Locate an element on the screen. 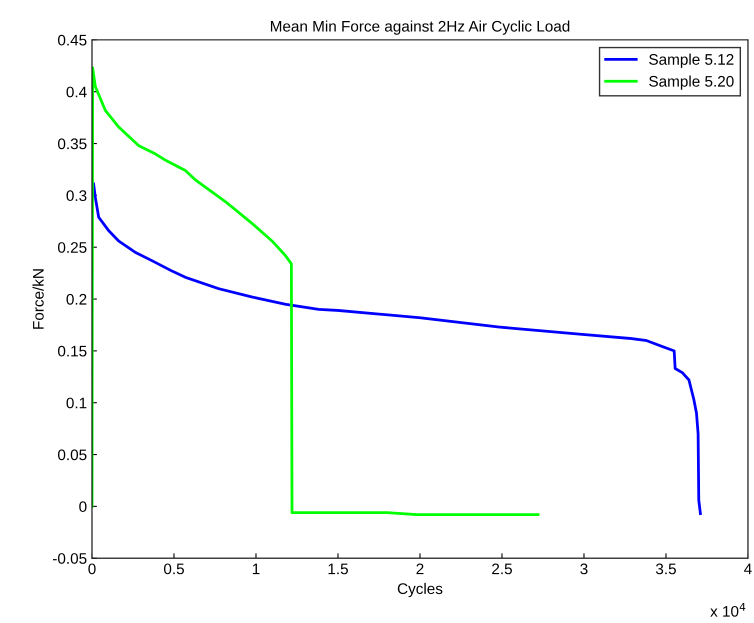 The image size is (754, 623). x-tick-label: 0 is located at coordinates (92, 568).